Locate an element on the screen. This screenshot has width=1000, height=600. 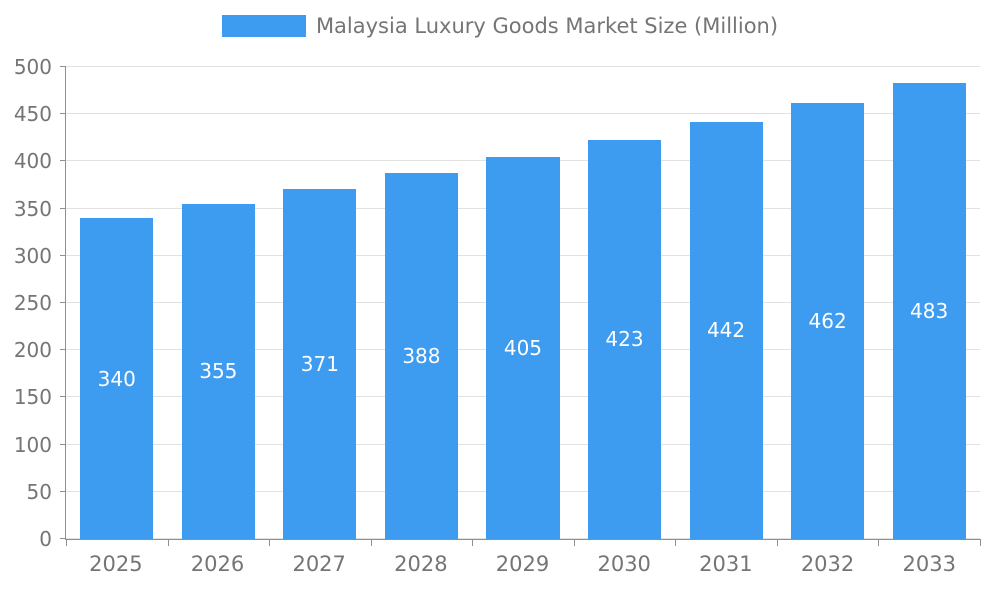
x-axis-label-2027: 2027 is located at coordinates (319, 564).